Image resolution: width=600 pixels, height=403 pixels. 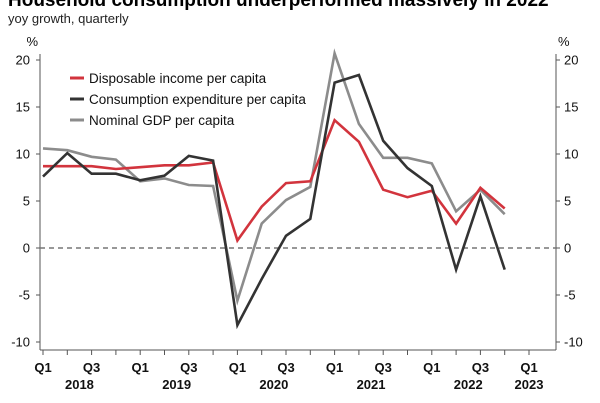 What do you see at coordinates (26, 248) in the screenshot?
I see `y-tick-label-left: 0` at bounding box center [26, 248].